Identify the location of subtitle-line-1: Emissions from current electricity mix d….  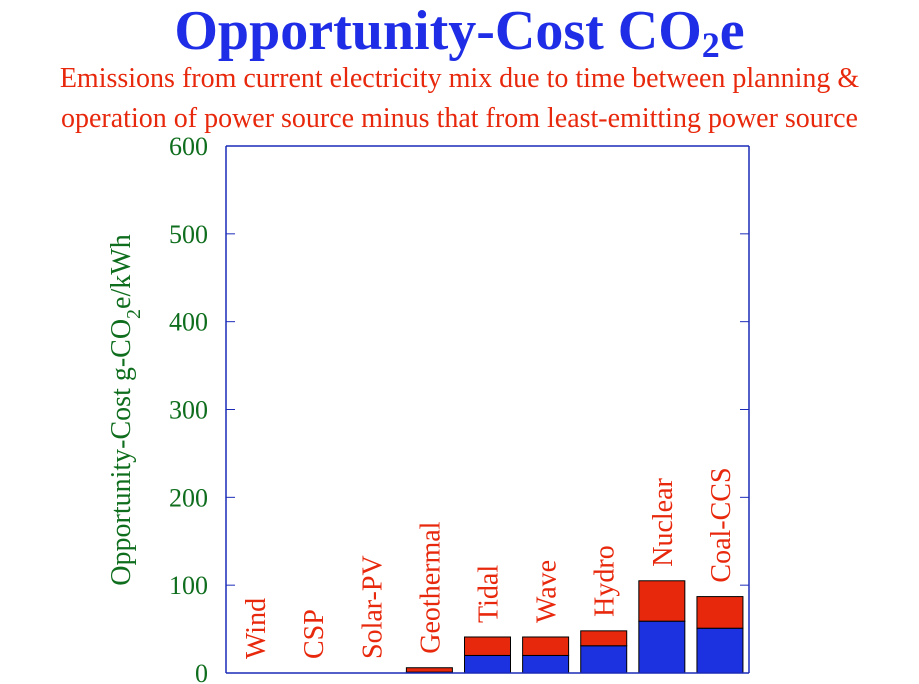
(459, 78).